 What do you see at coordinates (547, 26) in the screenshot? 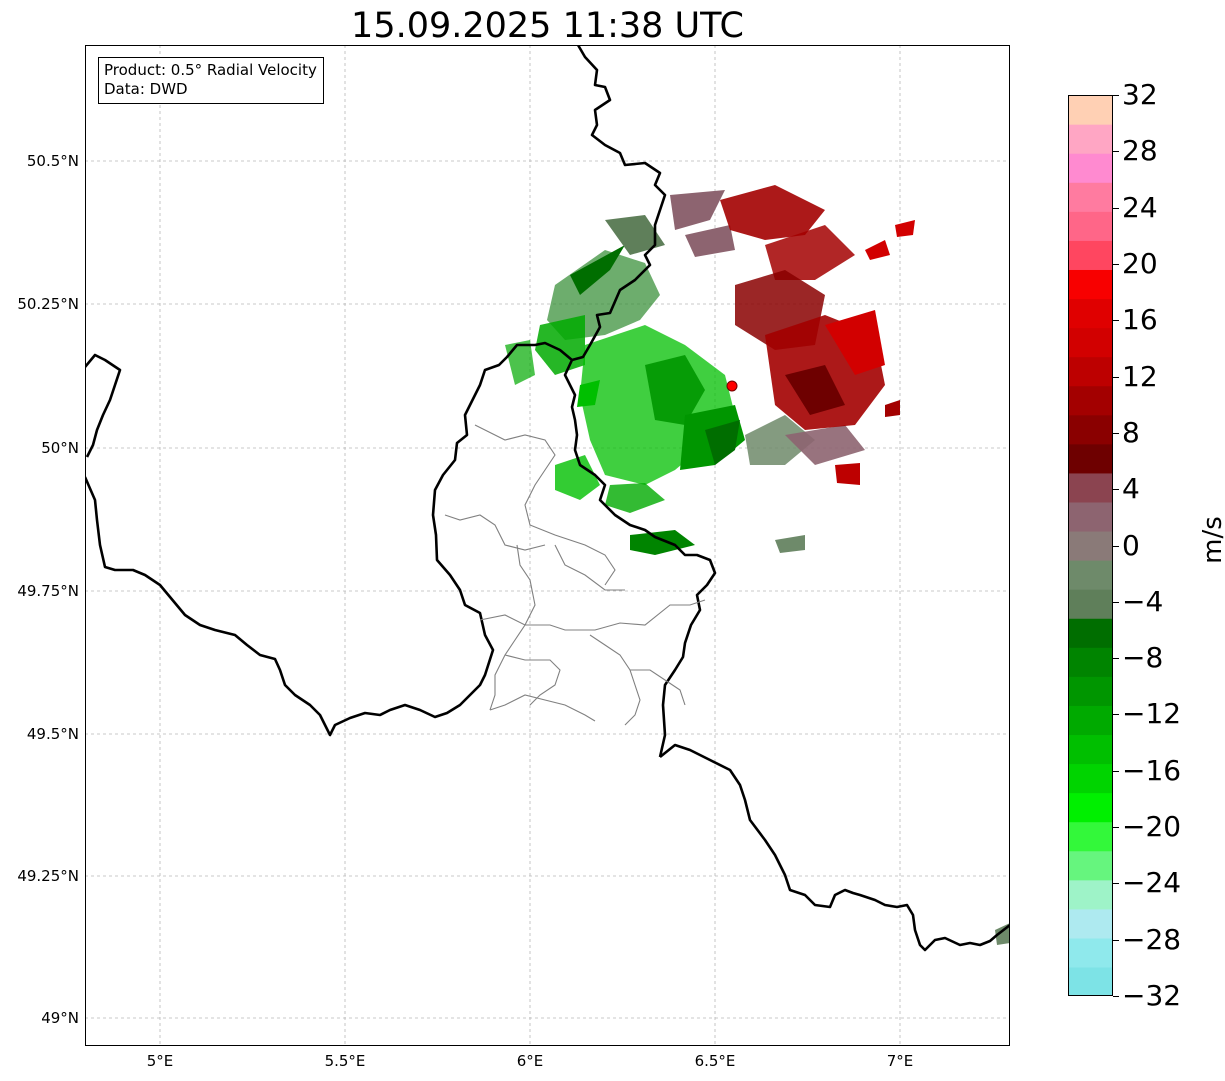
I see `map-title: 15.09.2025 11:38 UTC` at bounding box center [547, 26].